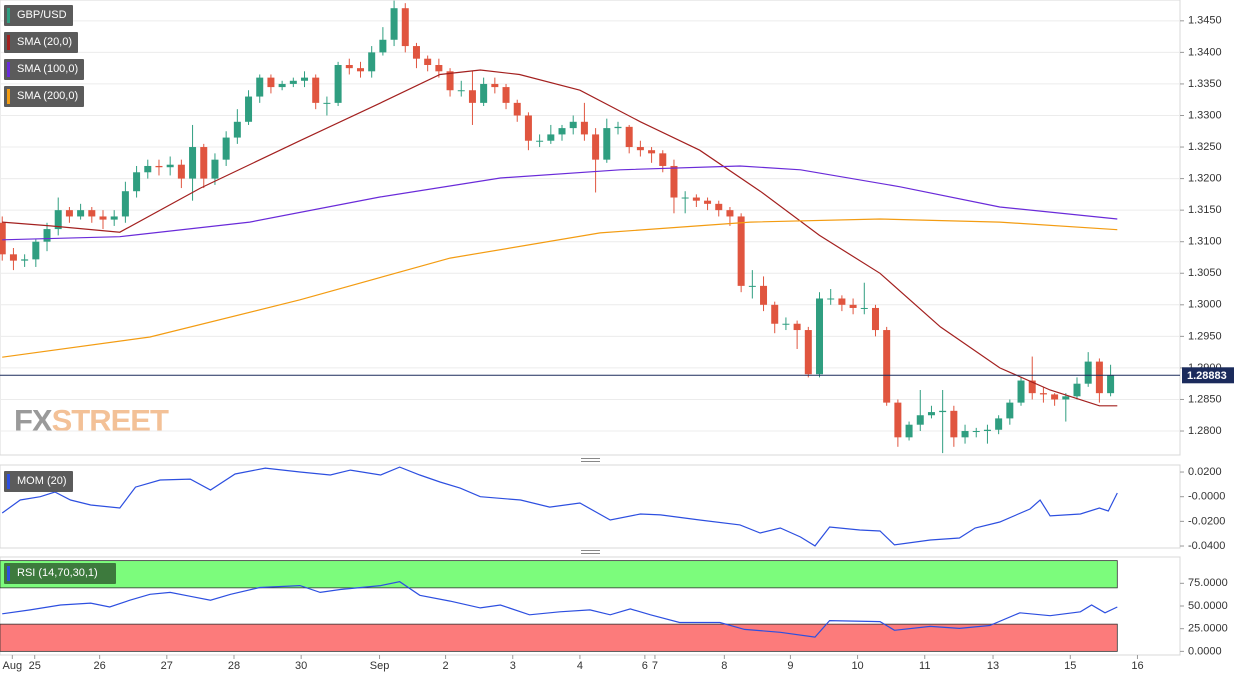  What do you see at coordinates (993, 666) in the screenshot?
I see `x-tick-label: 13` at bounding box center [993, 666].